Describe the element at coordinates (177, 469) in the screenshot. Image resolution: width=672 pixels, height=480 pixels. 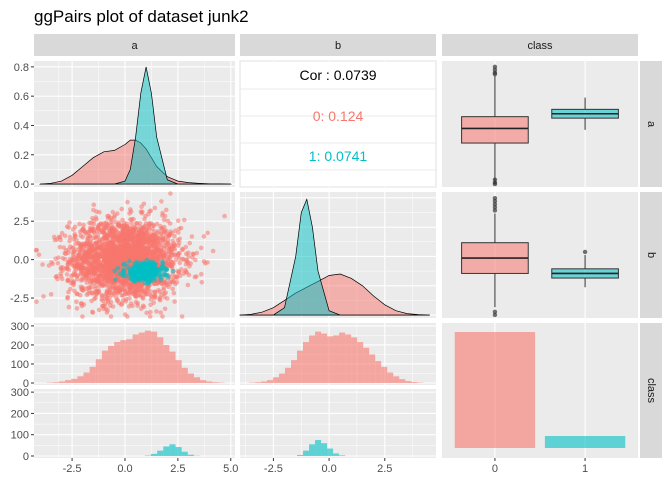
I see `tick-label-x-a-2: 2.5` at that location.